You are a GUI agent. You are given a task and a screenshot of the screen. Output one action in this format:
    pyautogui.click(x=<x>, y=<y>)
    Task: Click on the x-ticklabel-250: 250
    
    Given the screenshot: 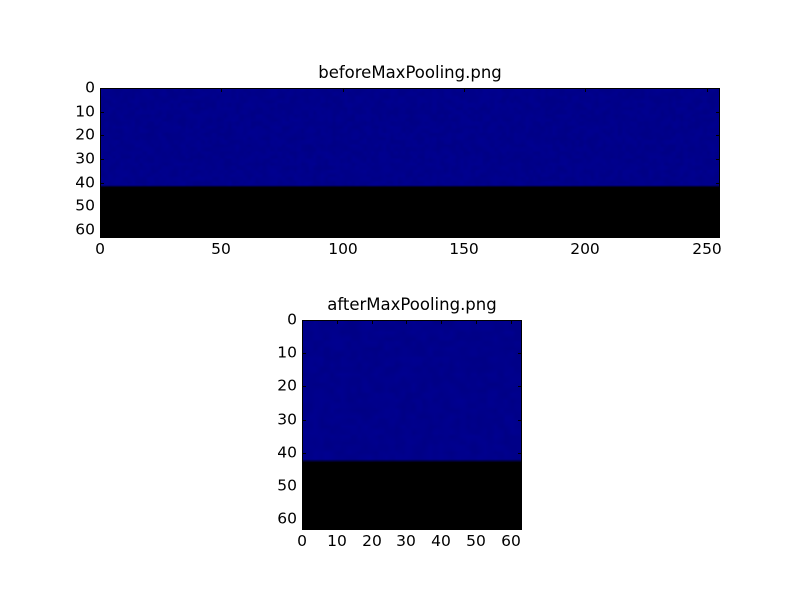 What is the action you would take?
    pyautogui.click(x=707, y=249)
    